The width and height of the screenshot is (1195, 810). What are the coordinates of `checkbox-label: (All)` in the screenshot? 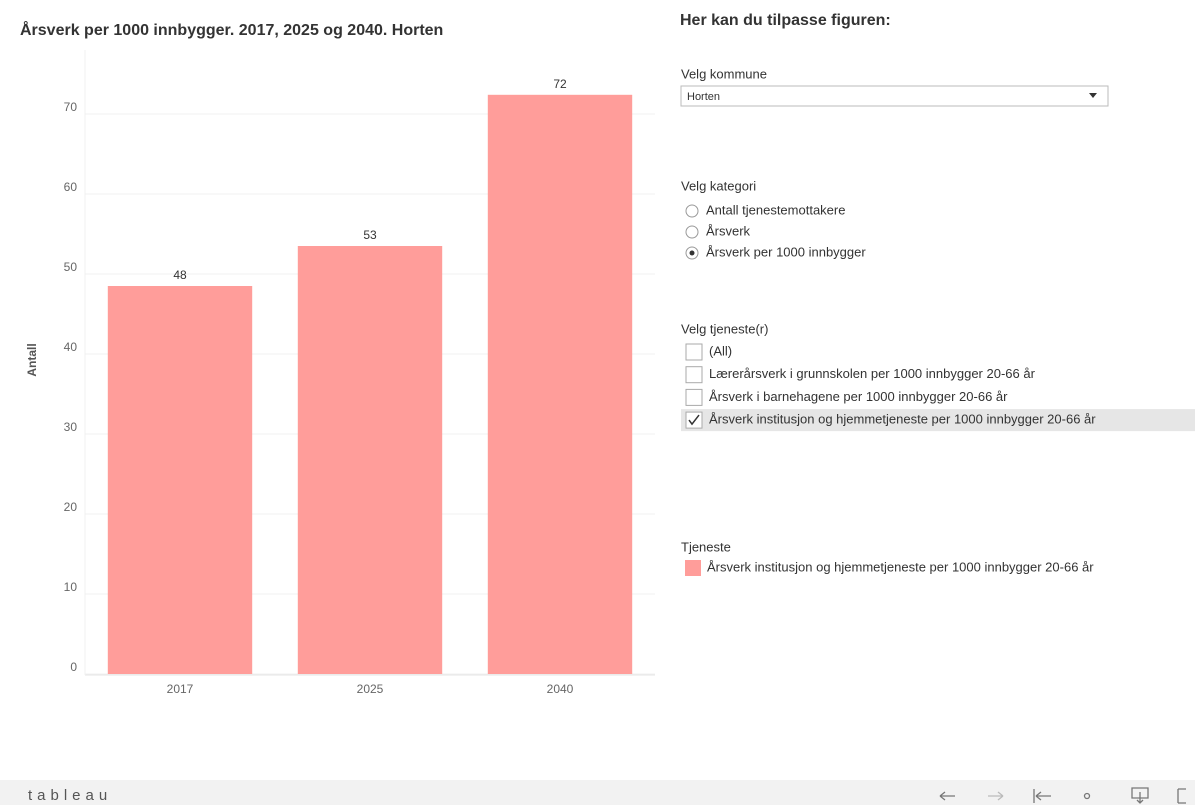 It's located at (720, 350).